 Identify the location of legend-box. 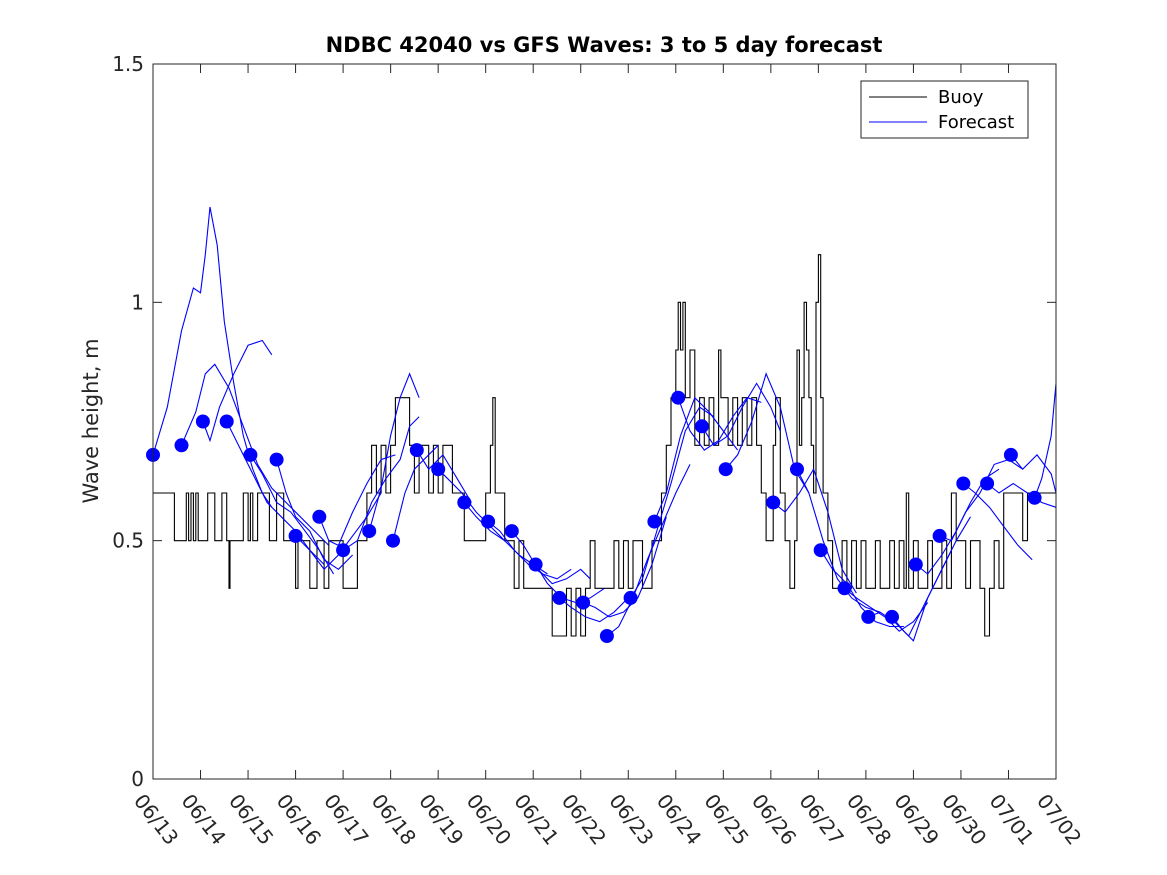
(944, 109).